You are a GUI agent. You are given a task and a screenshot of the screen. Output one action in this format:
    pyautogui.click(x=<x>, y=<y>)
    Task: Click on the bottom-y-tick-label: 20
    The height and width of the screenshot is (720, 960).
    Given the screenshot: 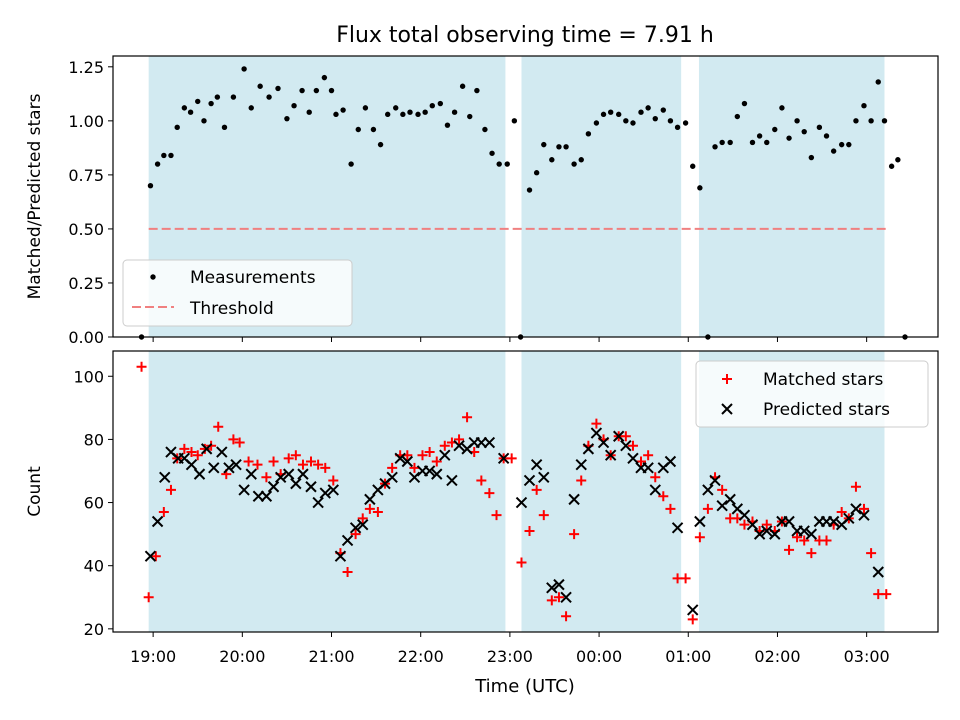 What is the action you would take?
    pyautogui.click(x=94, y=629)
    